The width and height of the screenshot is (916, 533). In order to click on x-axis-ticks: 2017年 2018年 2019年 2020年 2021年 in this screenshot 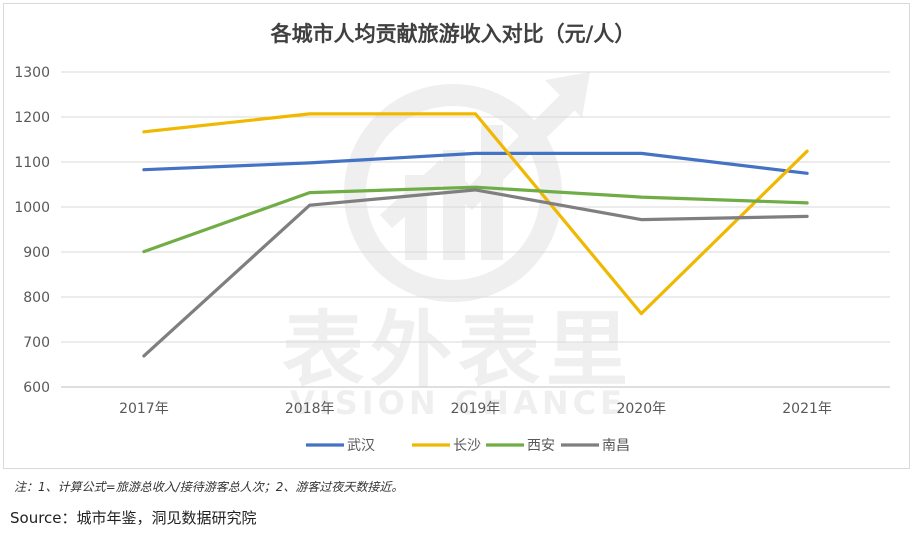, I will do `click(475, 409)`.